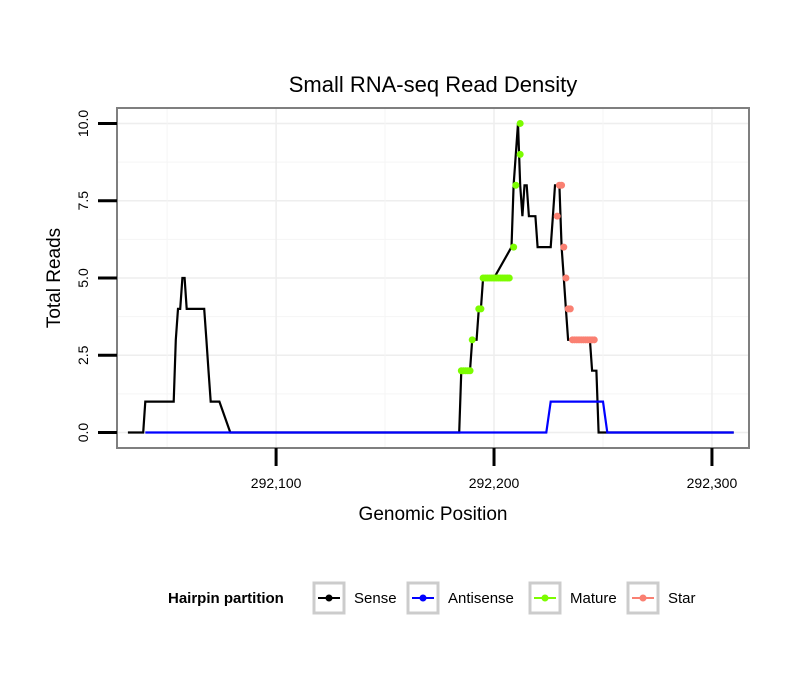 Image resolution: width=810 pixels, height=690 pixels. What do you see at coordinates (375, 598) in the screenshot?
I see `legend-label: Sense` at bounding box center [375, 598].